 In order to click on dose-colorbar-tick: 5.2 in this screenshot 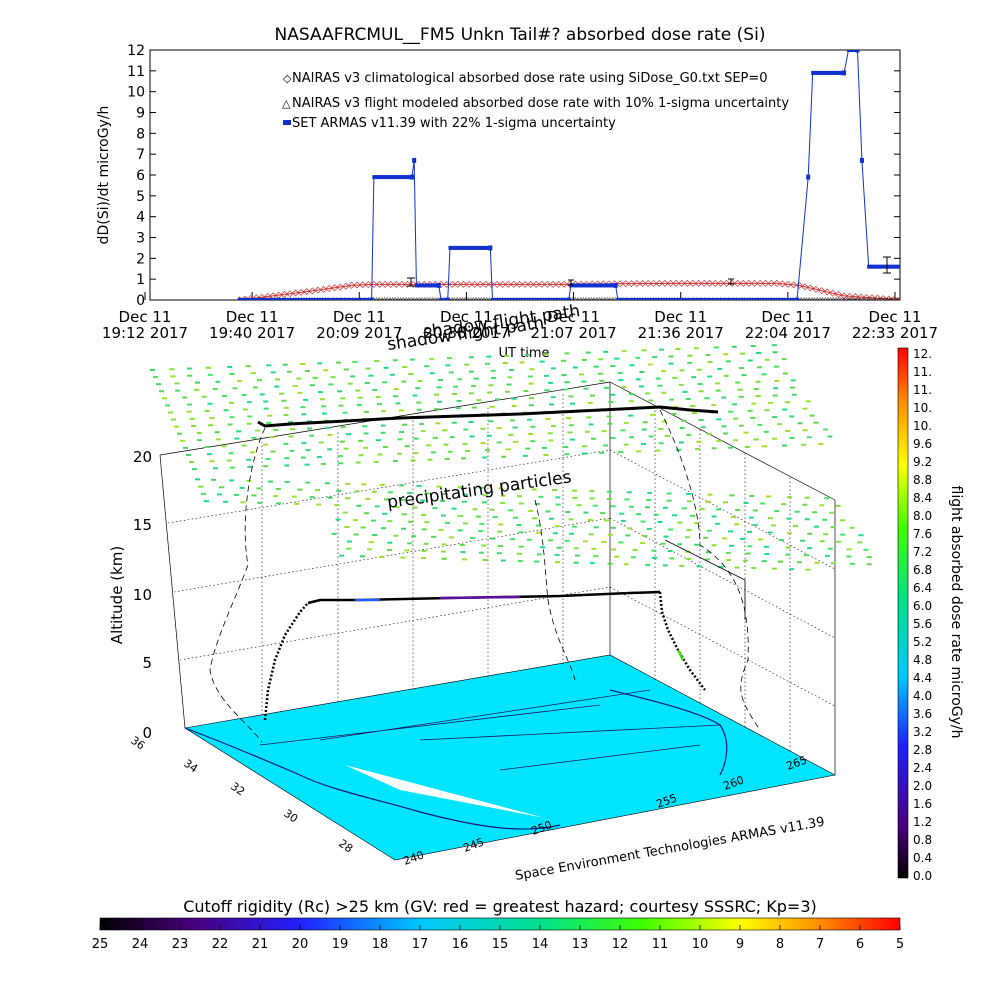, I will do `click(922, 642)`.